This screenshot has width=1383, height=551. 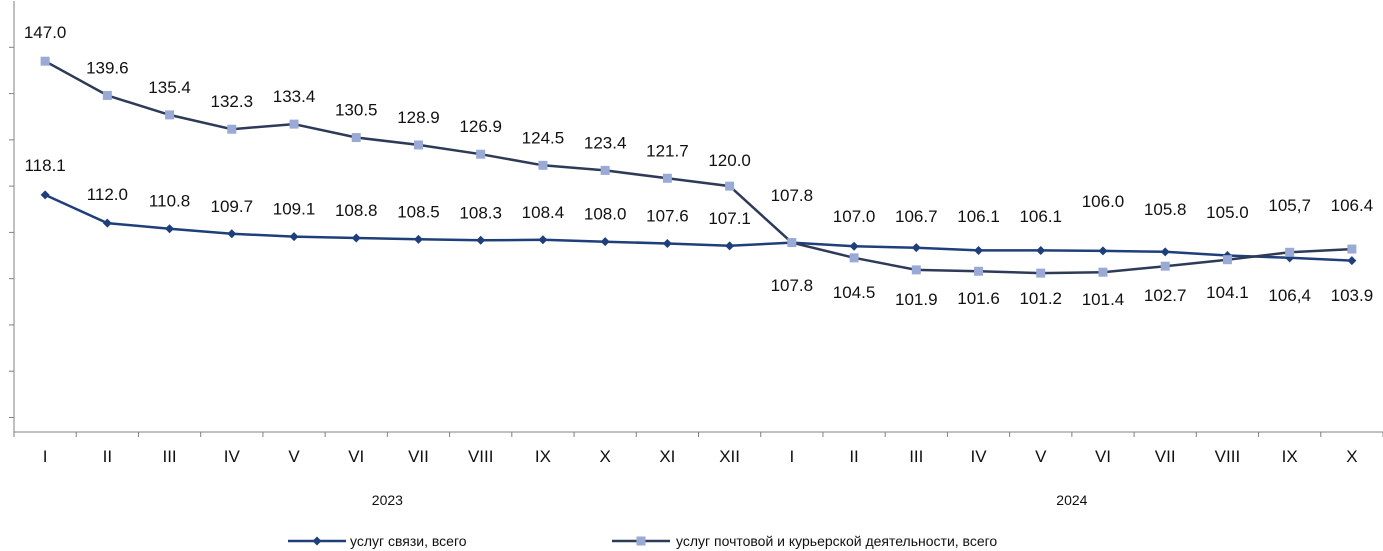 What do you see at coordinates (232, 101) in the screenshot?
I see `data-label: 132.3` at bounding box center [232, 101].